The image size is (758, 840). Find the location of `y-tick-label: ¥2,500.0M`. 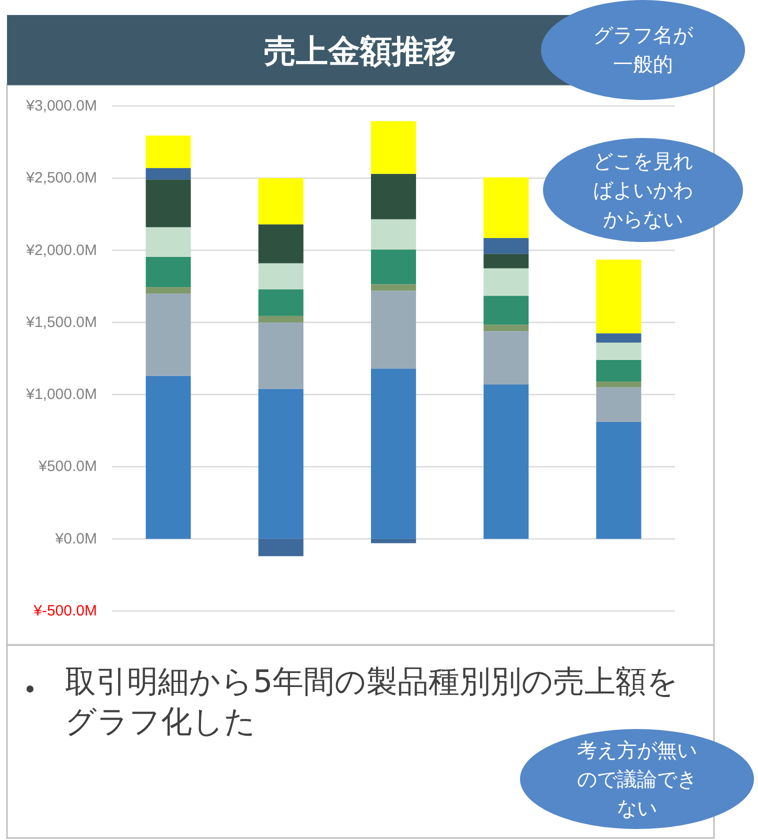

y-tick-label: ¥2,500.0M is located at coordinates (61, 178).